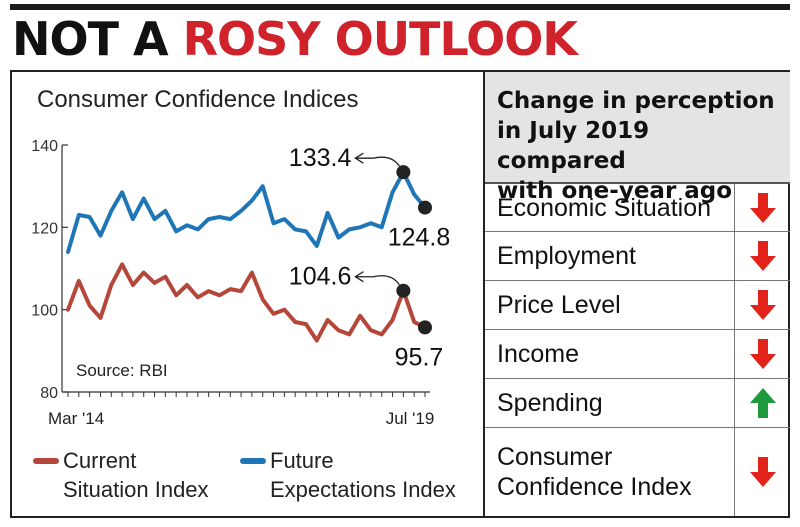  What do you see at coordinates (122, 370) in the screenshot?
I see `source-label: Source: RBI` at bounding box center [122, 370].